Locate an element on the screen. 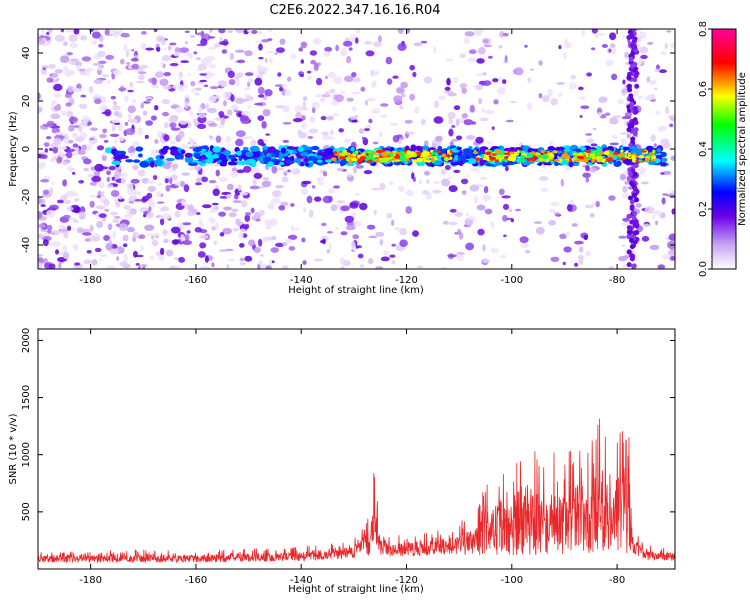 This screenshot has height=600, width=750. snr-y-tick-label: 1500 is located at coordinates (26, 397).